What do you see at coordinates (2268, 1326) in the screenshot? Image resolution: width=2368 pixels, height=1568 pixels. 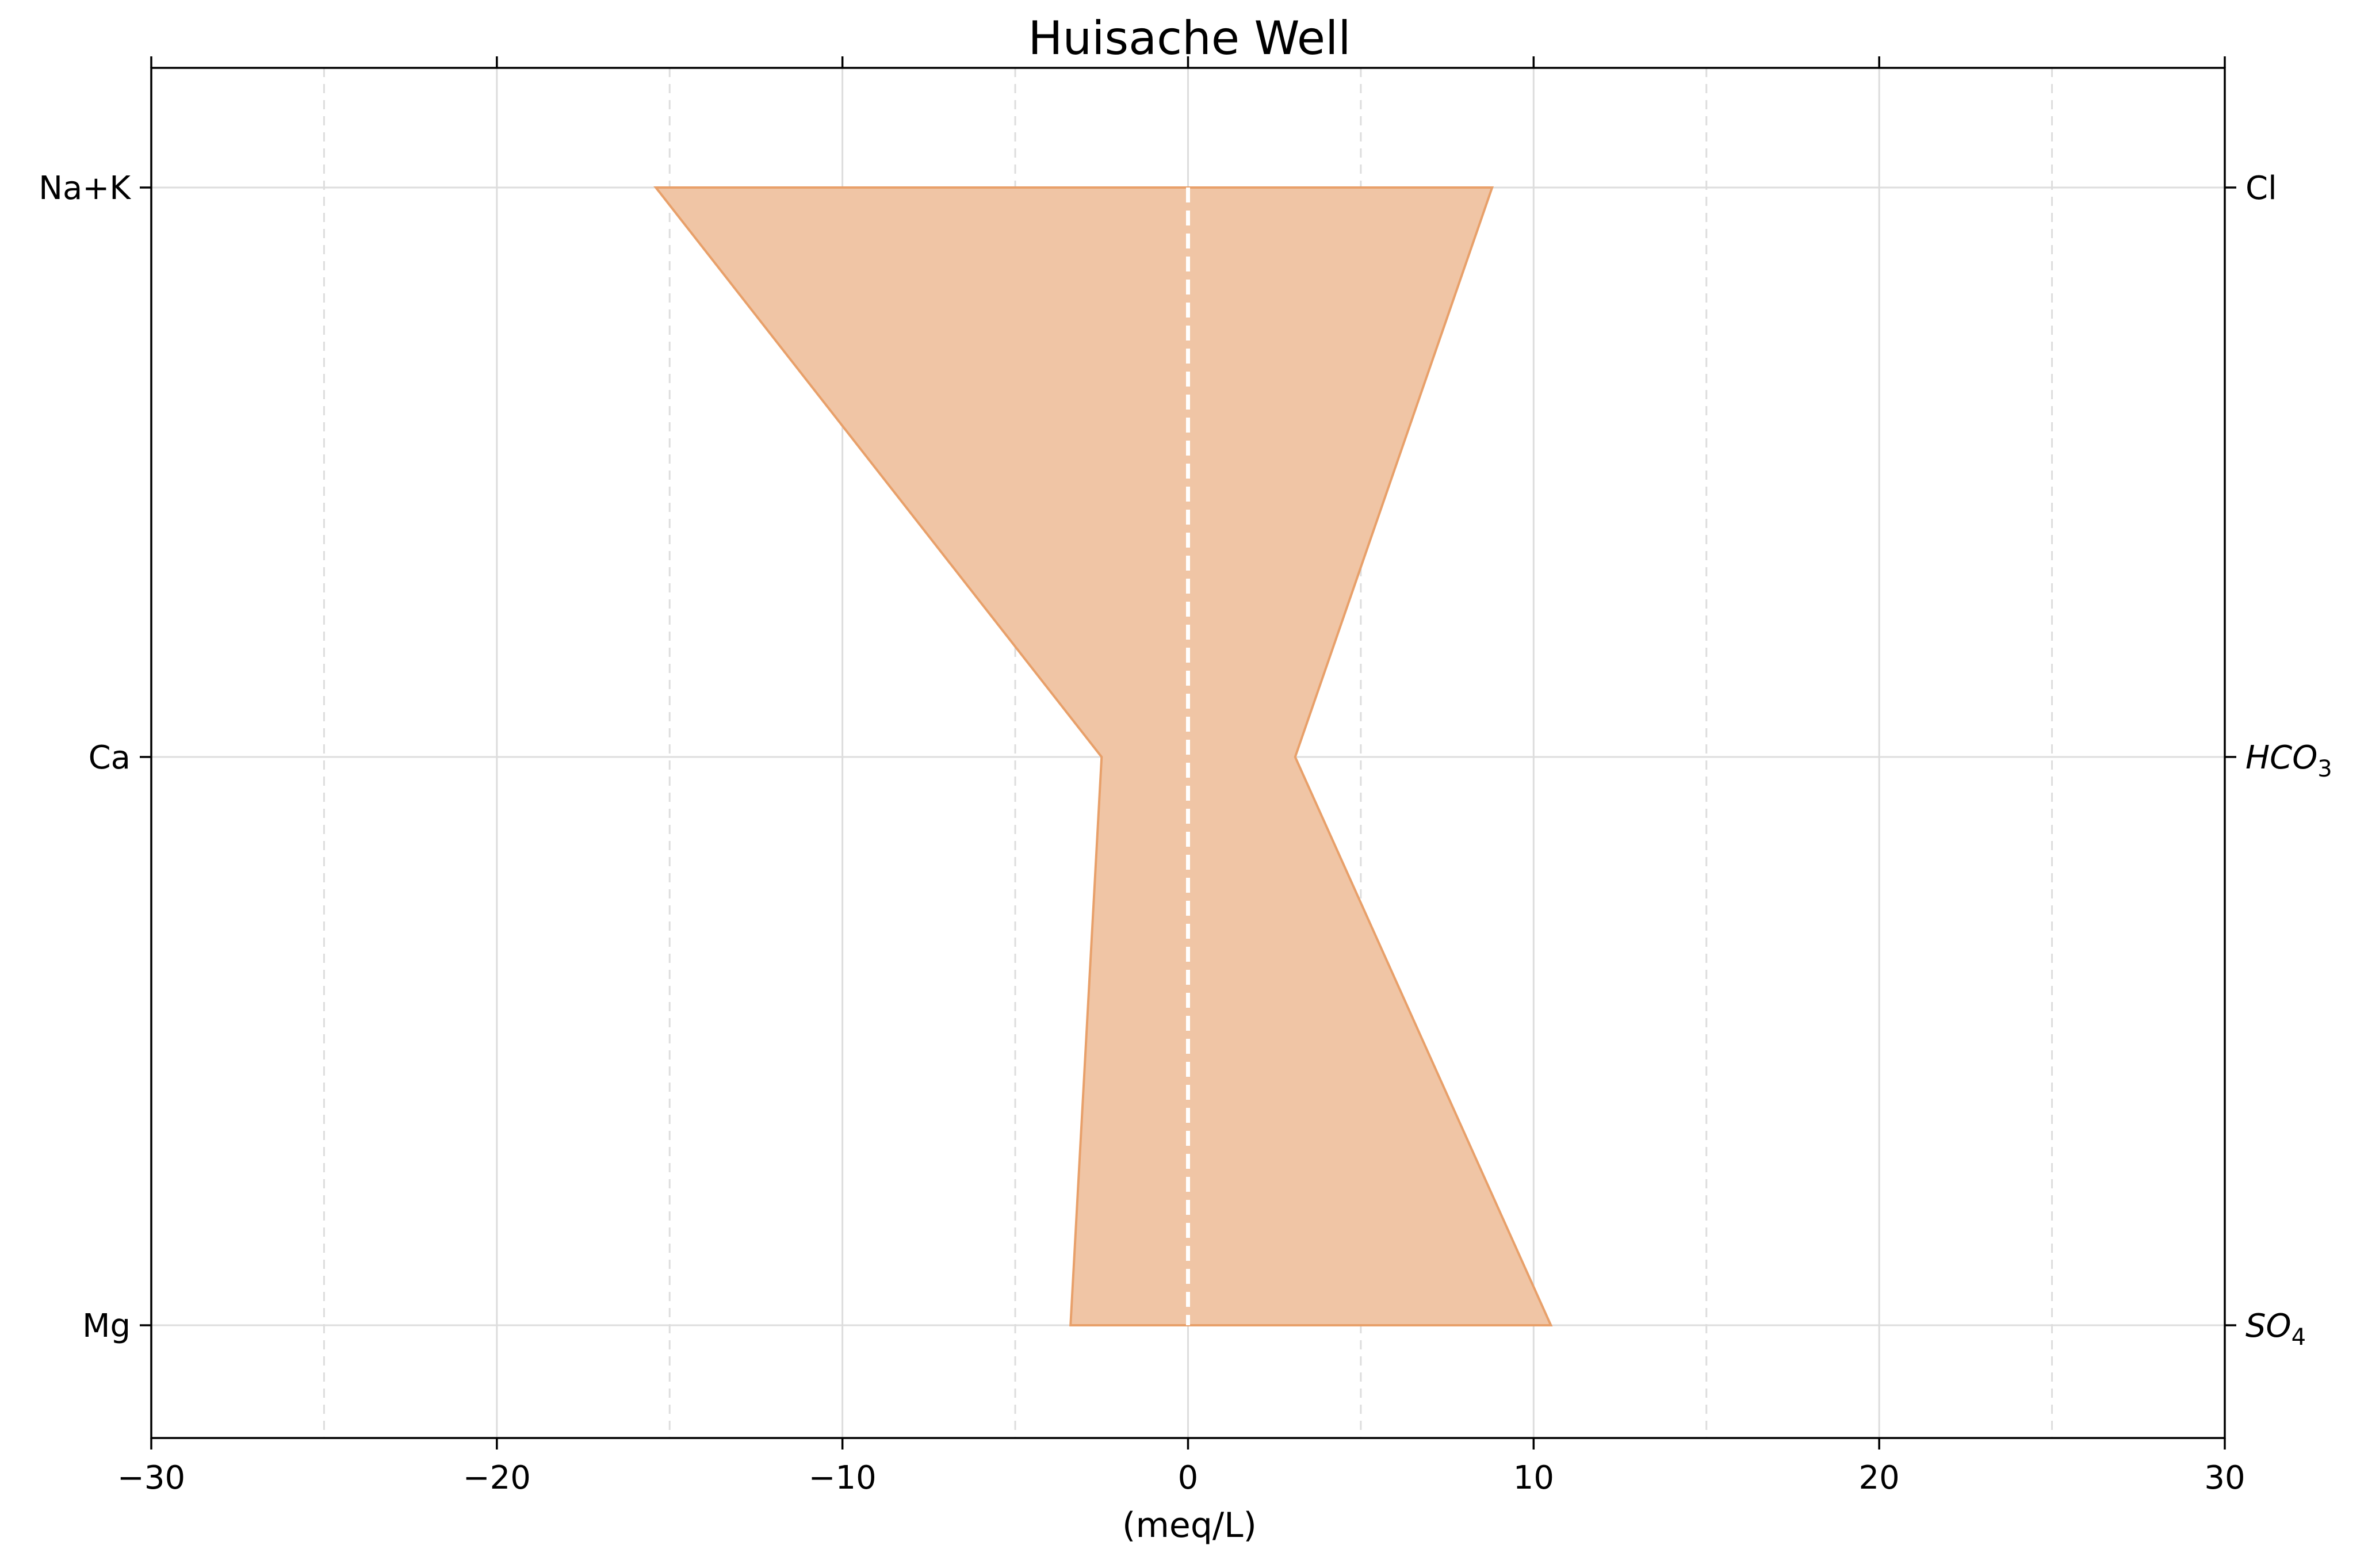 I see `anion-label-base: SO` at bounding box center [2268, 1326].